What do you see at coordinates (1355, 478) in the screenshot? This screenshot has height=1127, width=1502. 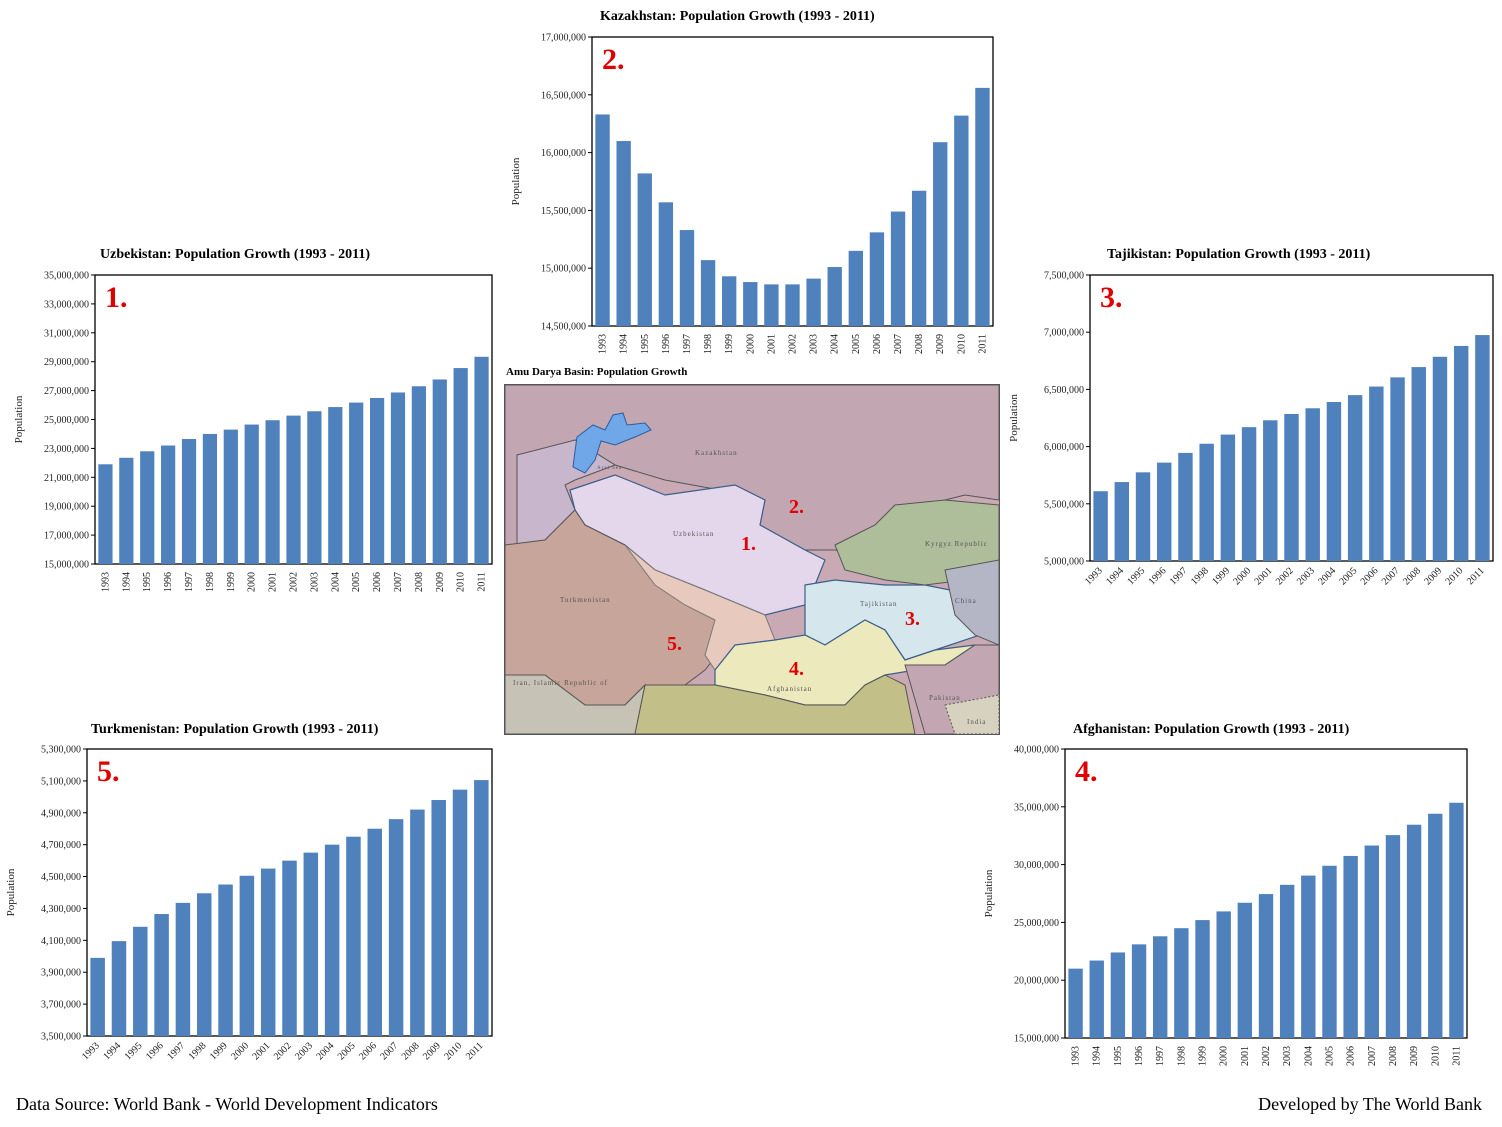 I see `tajikistan-bar-2005` at bounding box center [1355, 478].